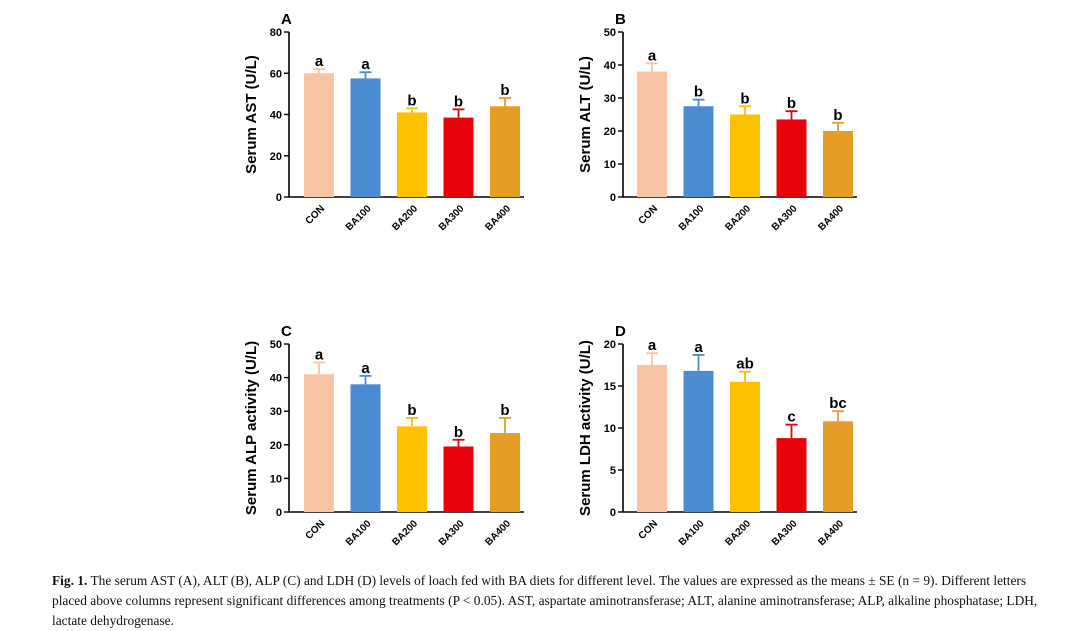  Describe the element at coordinates (585, 114) in the screenshot. I see `y-axis-title-b: Serum ALT (U/L)` at that location.